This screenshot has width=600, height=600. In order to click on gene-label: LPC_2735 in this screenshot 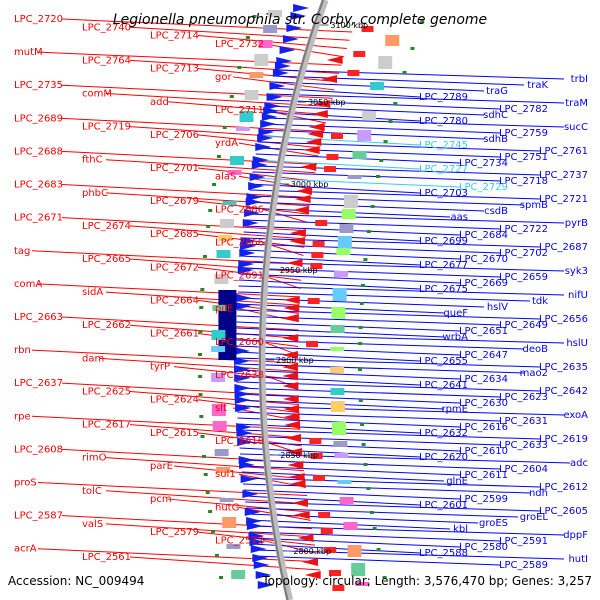, I will do `click(38, 85)`.